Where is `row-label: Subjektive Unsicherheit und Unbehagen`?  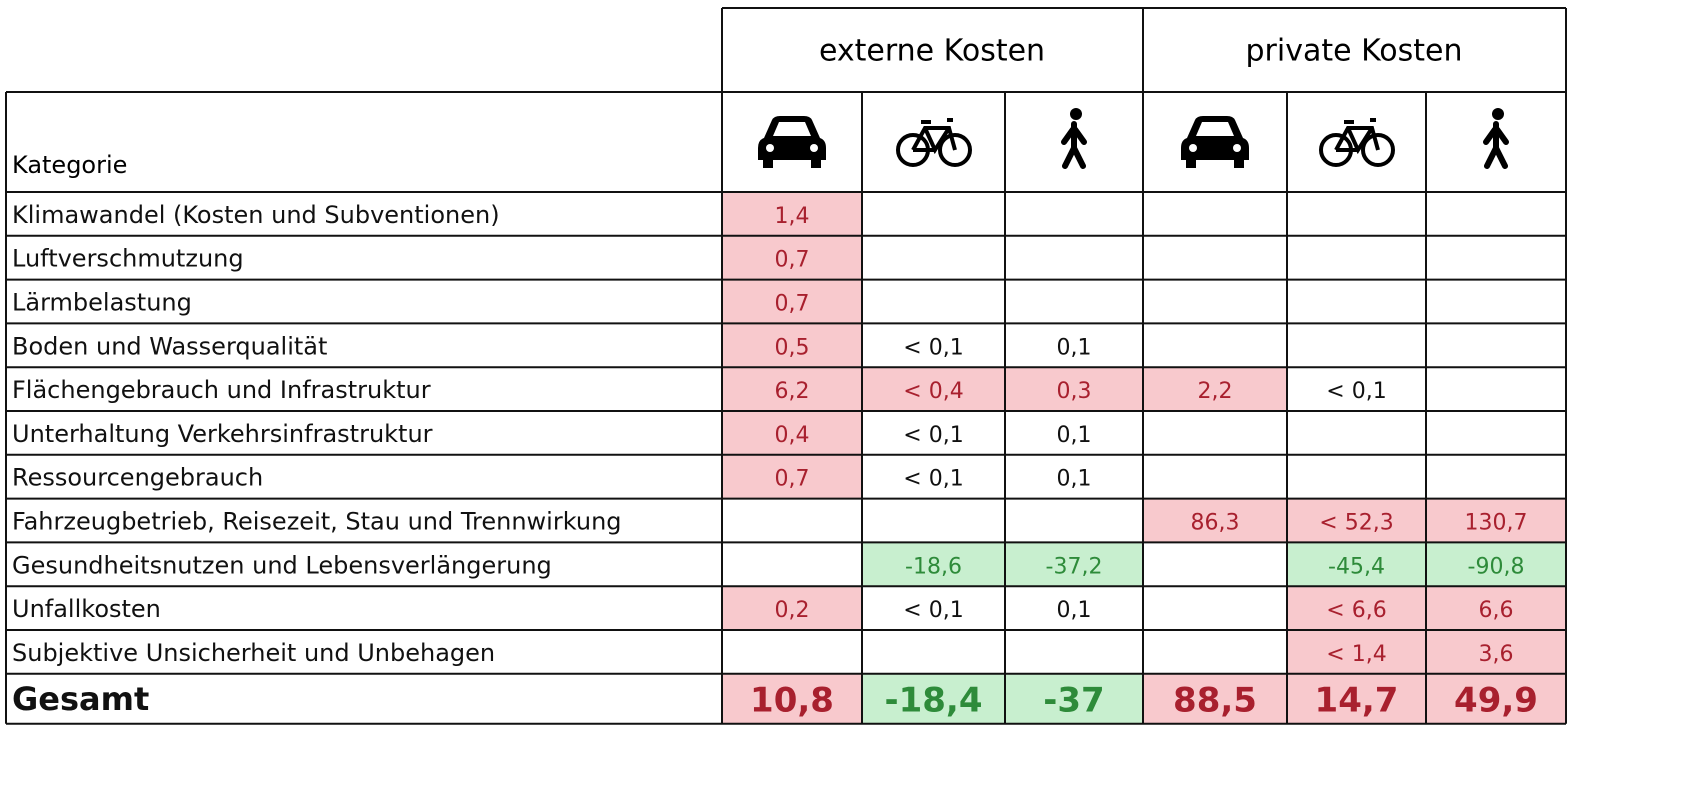 row-label: Subjektive Unsicherheit und Unbehagen is located at coordinates (253, 653).